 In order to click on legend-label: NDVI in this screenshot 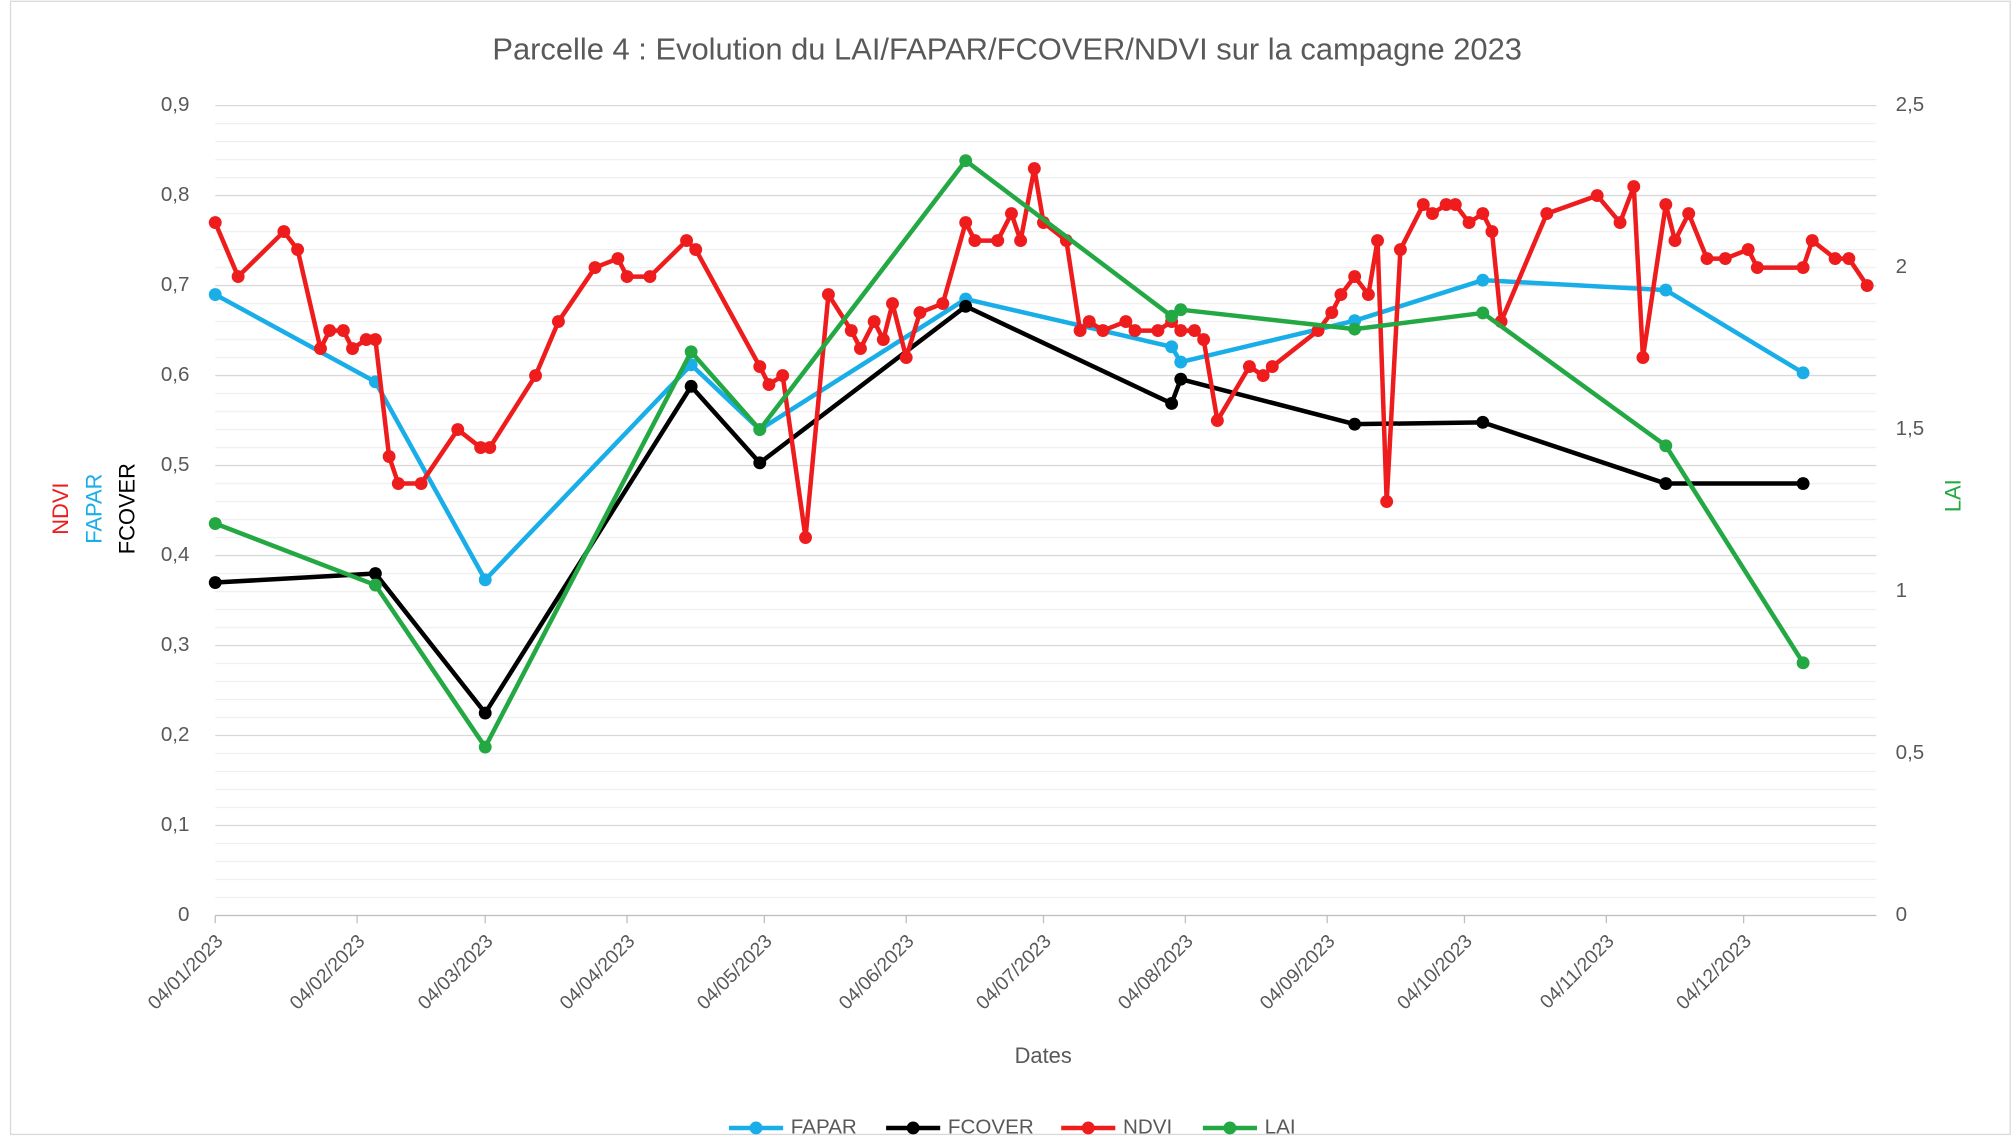, I will do `click(1147, 1126)`.